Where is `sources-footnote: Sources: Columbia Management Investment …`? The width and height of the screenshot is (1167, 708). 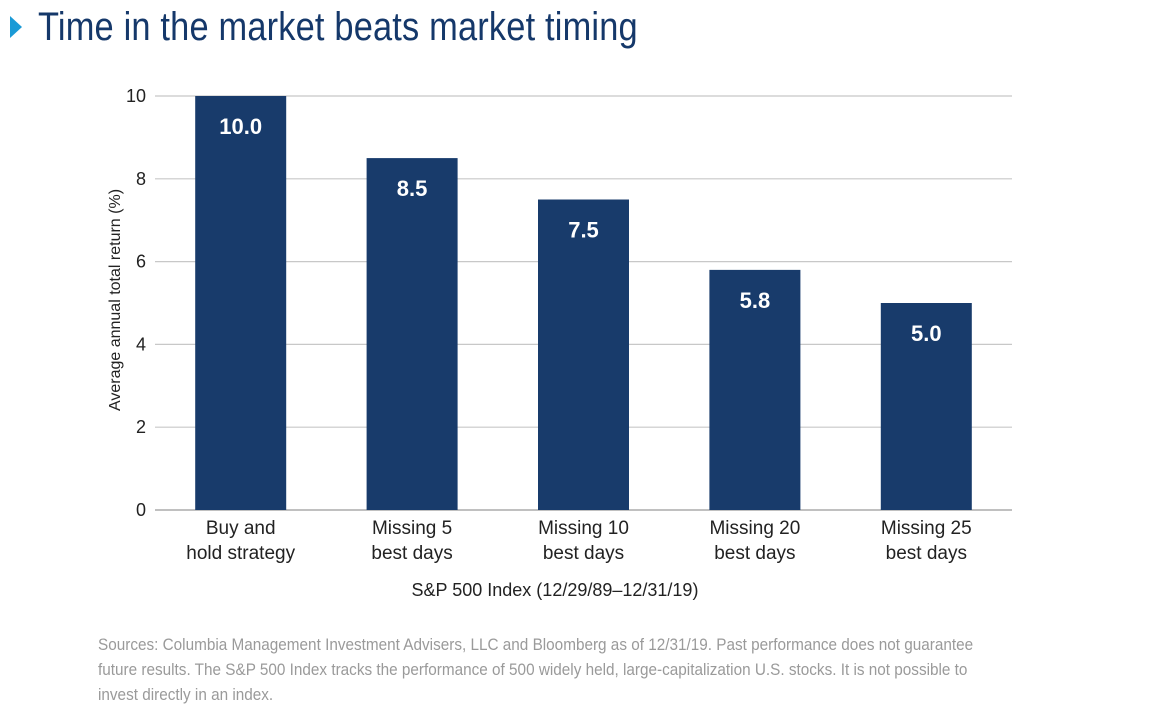
sources-footnote: Sources: Columbia Management Investment … is located at coordinates (536, 669).